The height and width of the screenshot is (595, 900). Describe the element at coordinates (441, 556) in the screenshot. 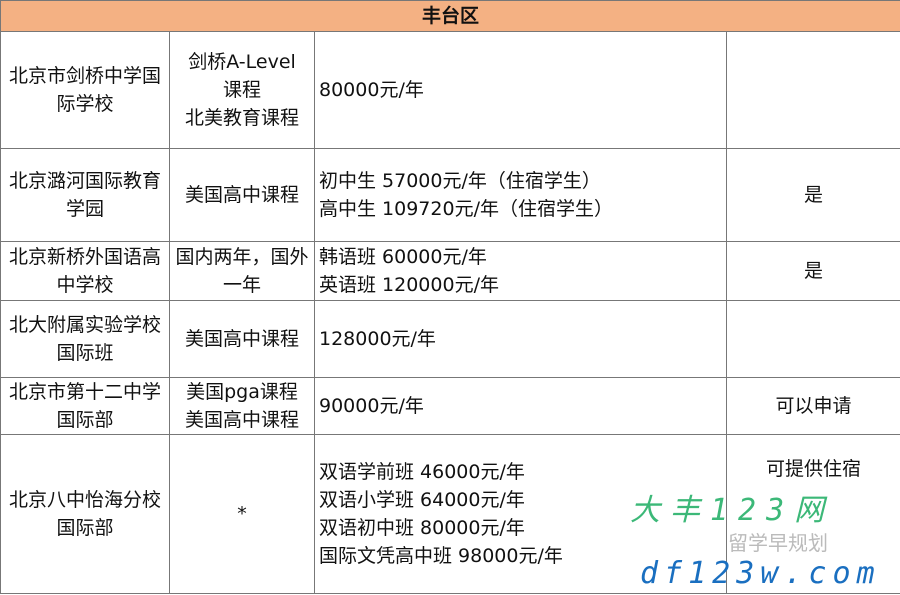

I see `fee-line: 国际文凭高中班 98000元/年` at that location.